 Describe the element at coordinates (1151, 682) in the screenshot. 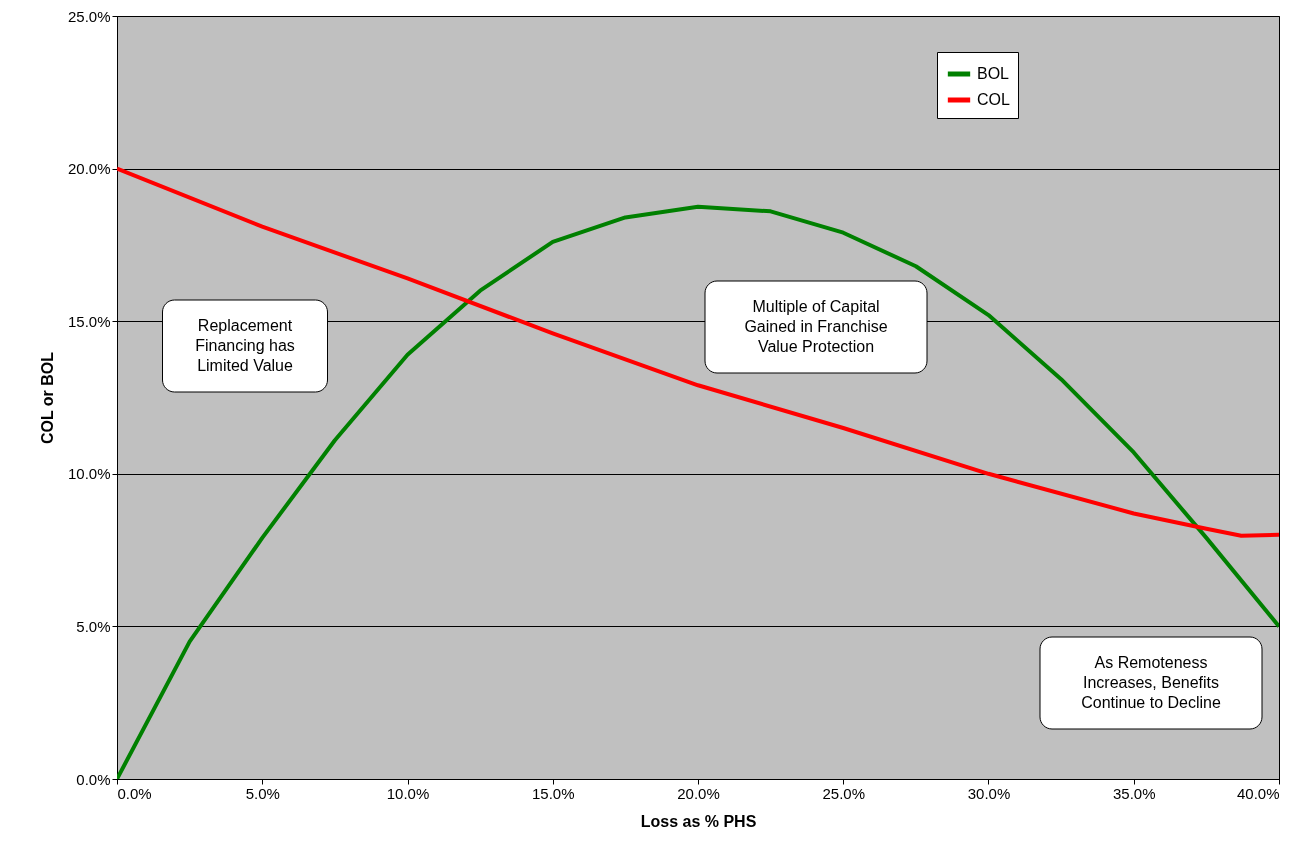

I see `annotation: As Remoteness Increases, Benefits Continue to Decline` at that location.